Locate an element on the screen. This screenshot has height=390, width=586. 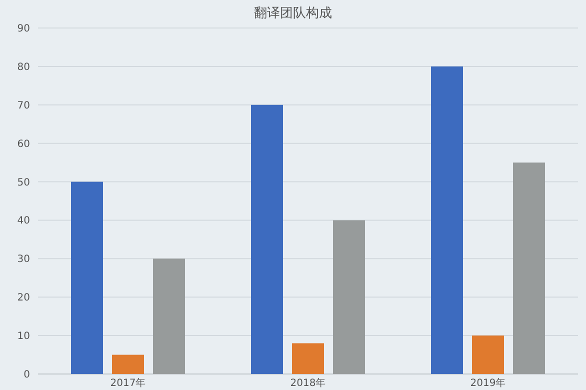
chart-title: 翻译团队构成 is located at coordinates (293, 13).